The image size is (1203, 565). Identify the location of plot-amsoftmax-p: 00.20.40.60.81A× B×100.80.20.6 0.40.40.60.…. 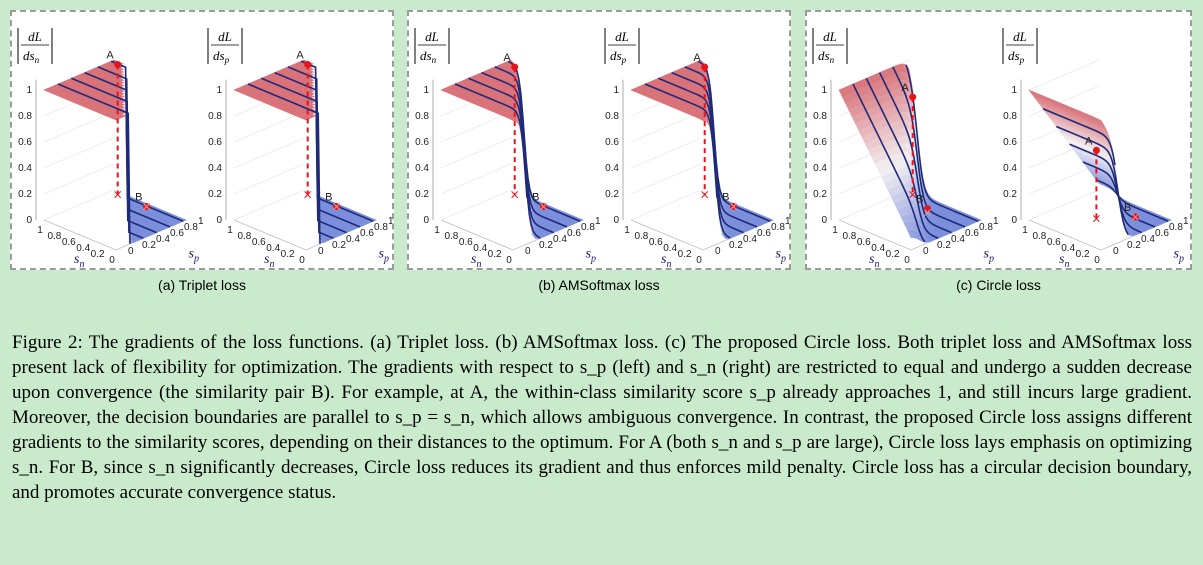
(697, 149).